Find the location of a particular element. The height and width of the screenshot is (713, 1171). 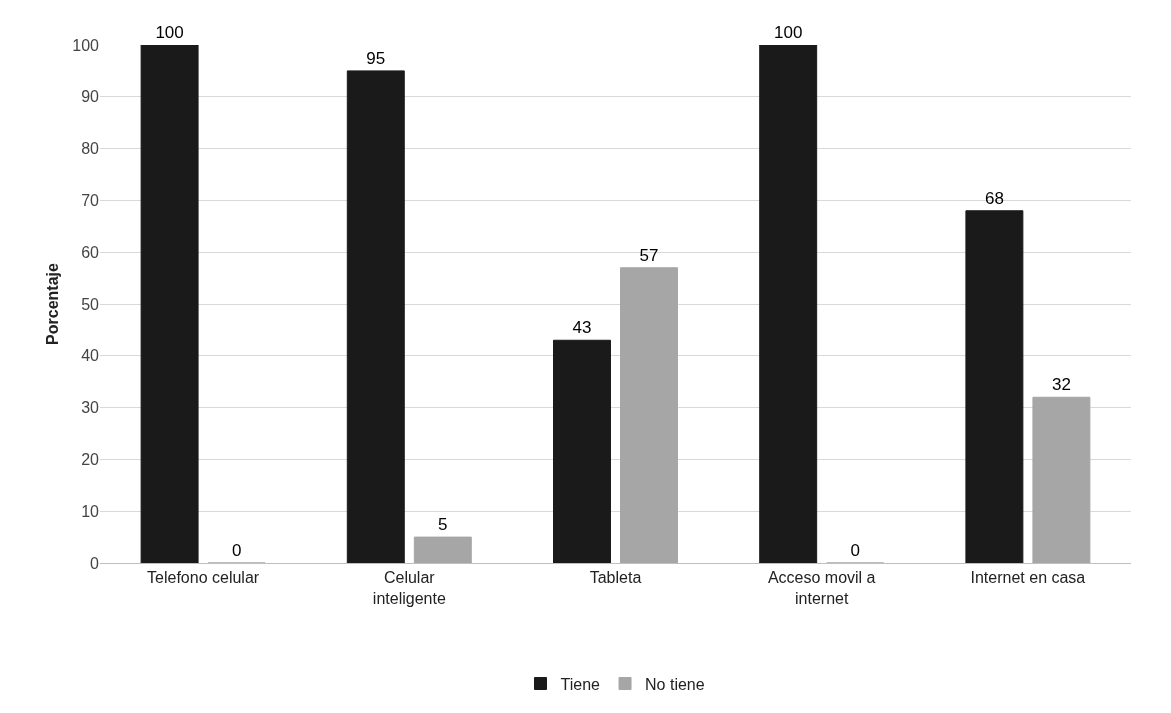

y-tick-label: 20 is located at coordinates (90, 459).